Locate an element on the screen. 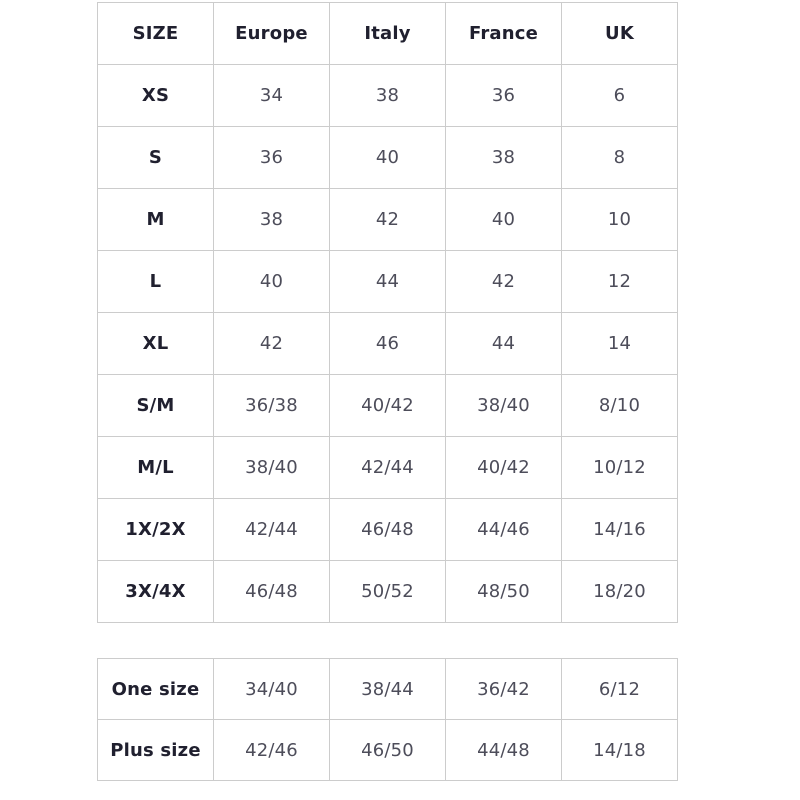 This screenshot has height=800, width=800. italy-value: 46 is located at coordinates (387, 343).